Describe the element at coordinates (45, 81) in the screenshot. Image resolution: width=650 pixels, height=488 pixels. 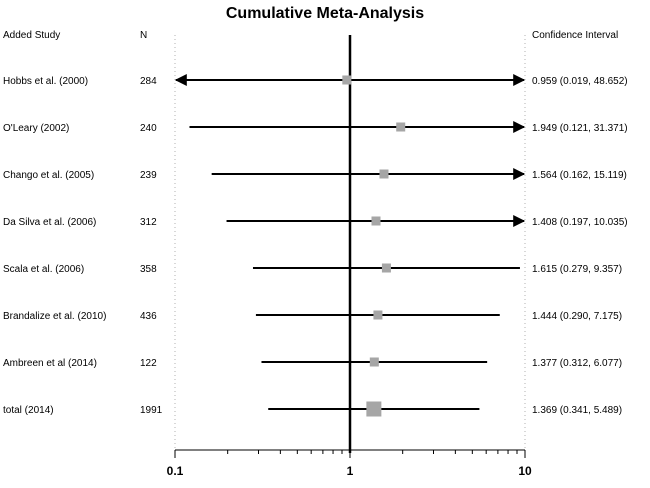
I see `study-label: Hobbs et al. (2000)` at that location.